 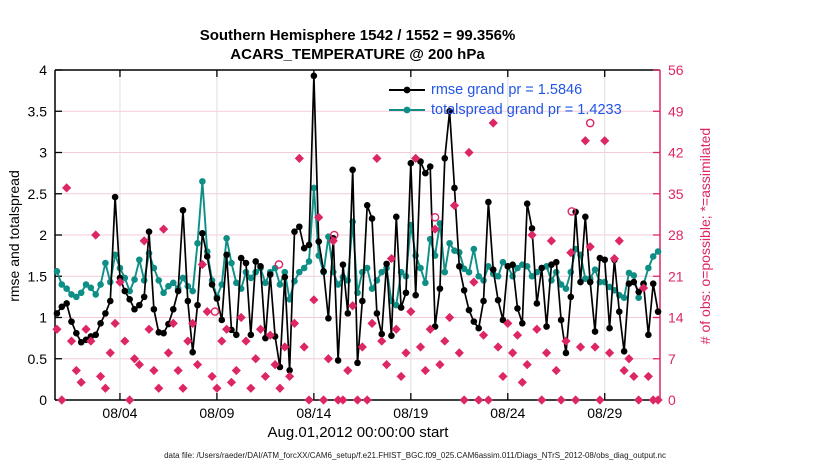 What do you see at coordinates (43, 70) in the screenshot?
I see `svg-text: 4` at bounding box center [43, 70].